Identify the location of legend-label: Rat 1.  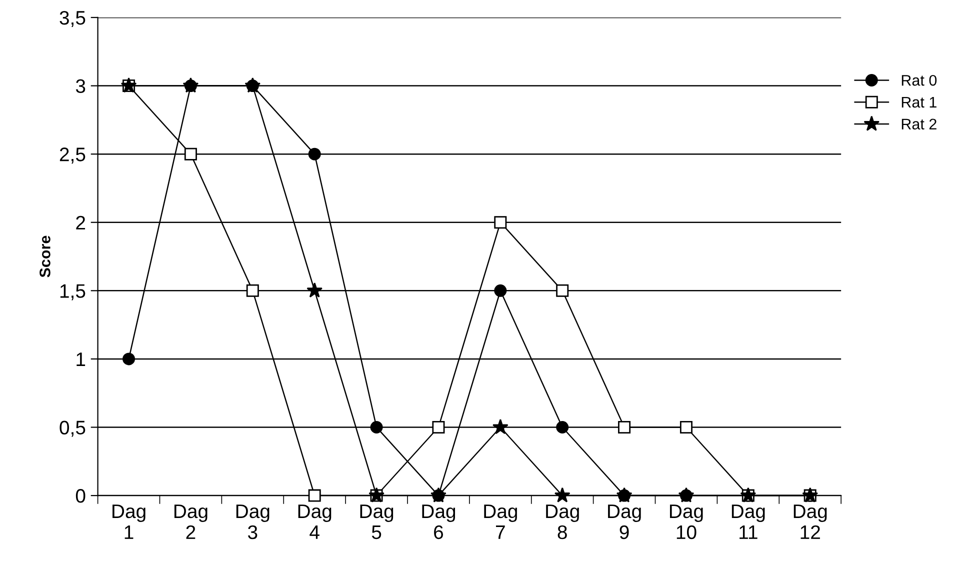
(919, 102).